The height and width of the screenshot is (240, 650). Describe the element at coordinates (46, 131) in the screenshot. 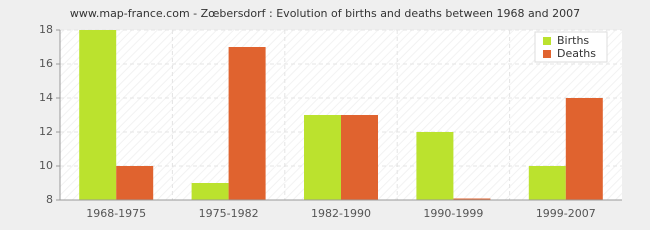

I see `y-tick-label: 12` at that location.